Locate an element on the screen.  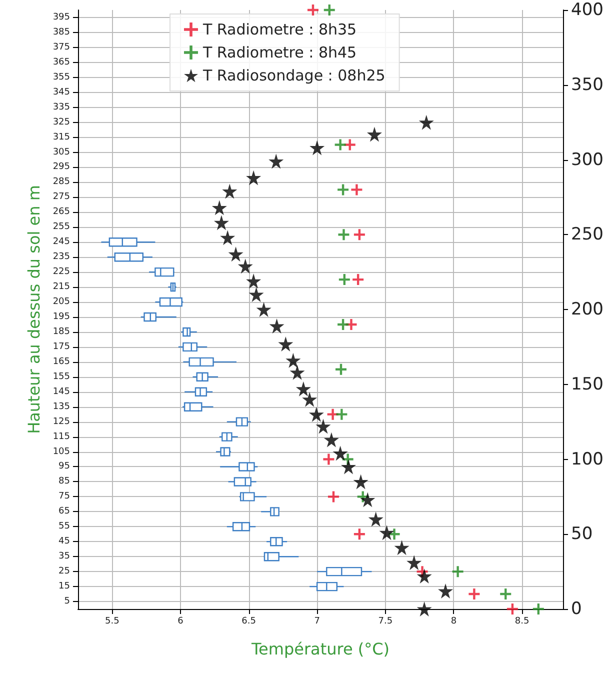
y-tick-label: 25 is located at coordinates (64, 571).